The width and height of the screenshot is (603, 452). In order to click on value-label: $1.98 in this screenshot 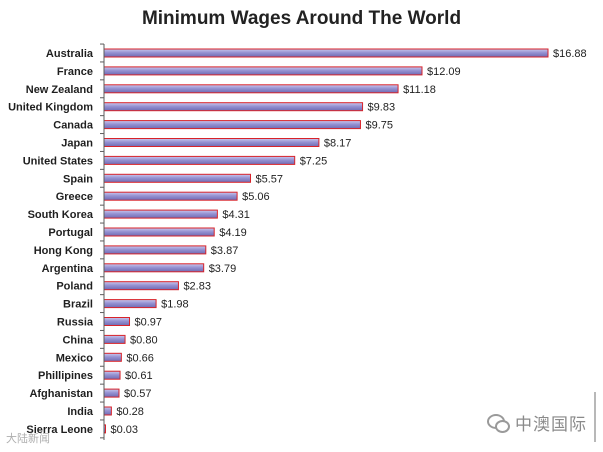, I will do `click(175, 305)`.